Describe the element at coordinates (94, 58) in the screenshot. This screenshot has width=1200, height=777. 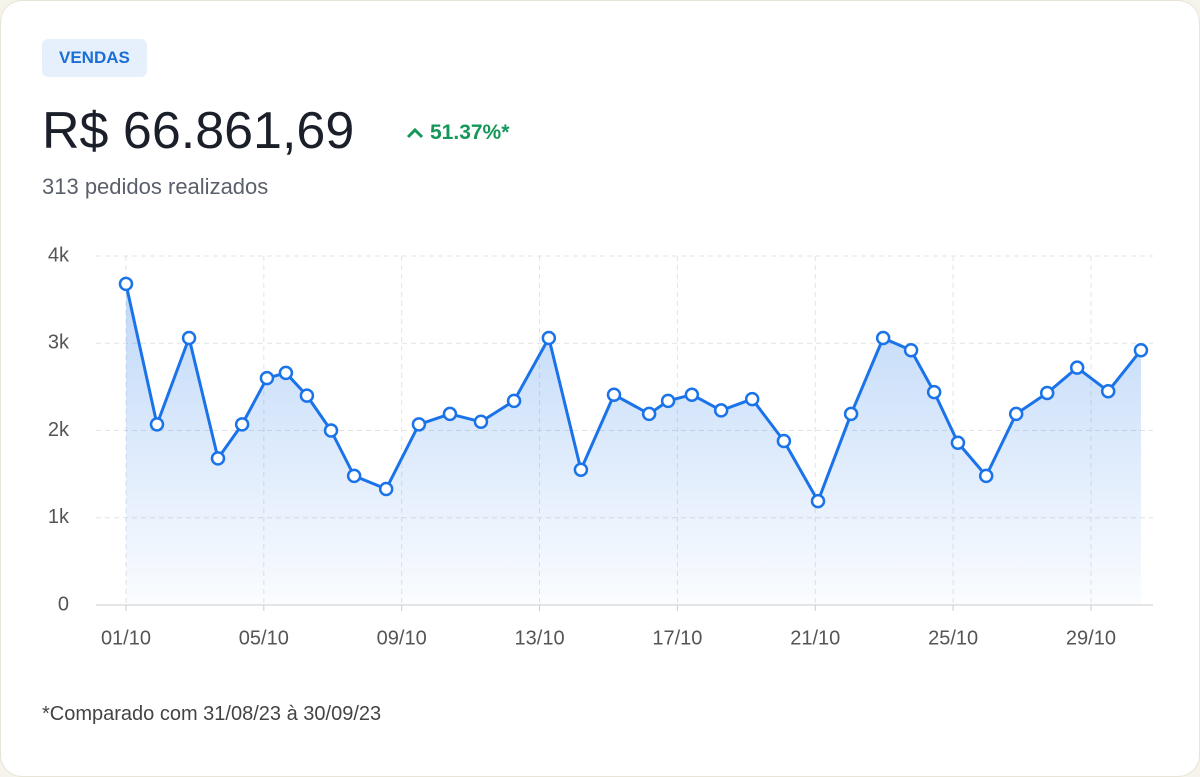
I see `badge: VENDAS` at that location.